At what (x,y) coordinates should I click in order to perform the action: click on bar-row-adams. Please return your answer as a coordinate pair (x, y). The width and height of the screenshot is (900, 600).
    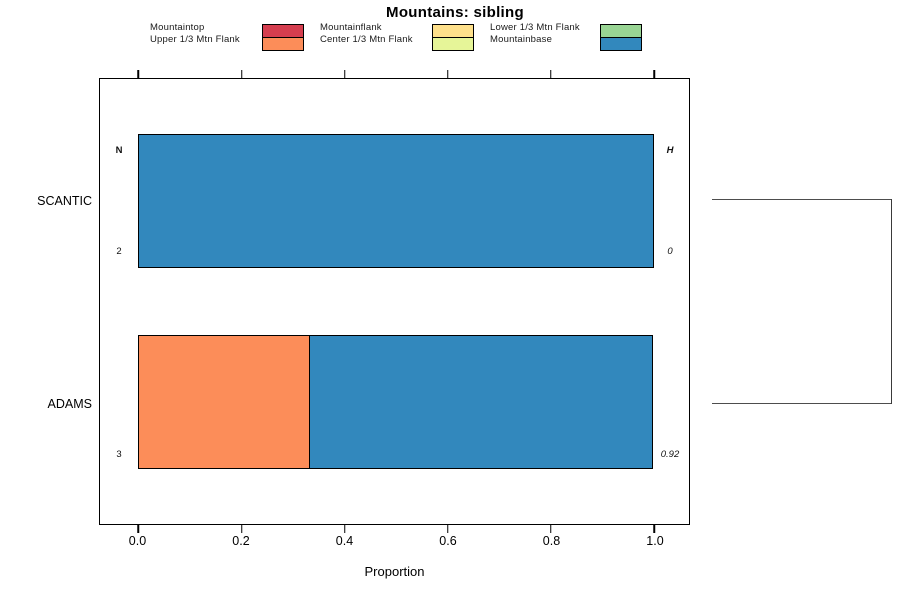
    Looking at the image, I should click on (396, 402).